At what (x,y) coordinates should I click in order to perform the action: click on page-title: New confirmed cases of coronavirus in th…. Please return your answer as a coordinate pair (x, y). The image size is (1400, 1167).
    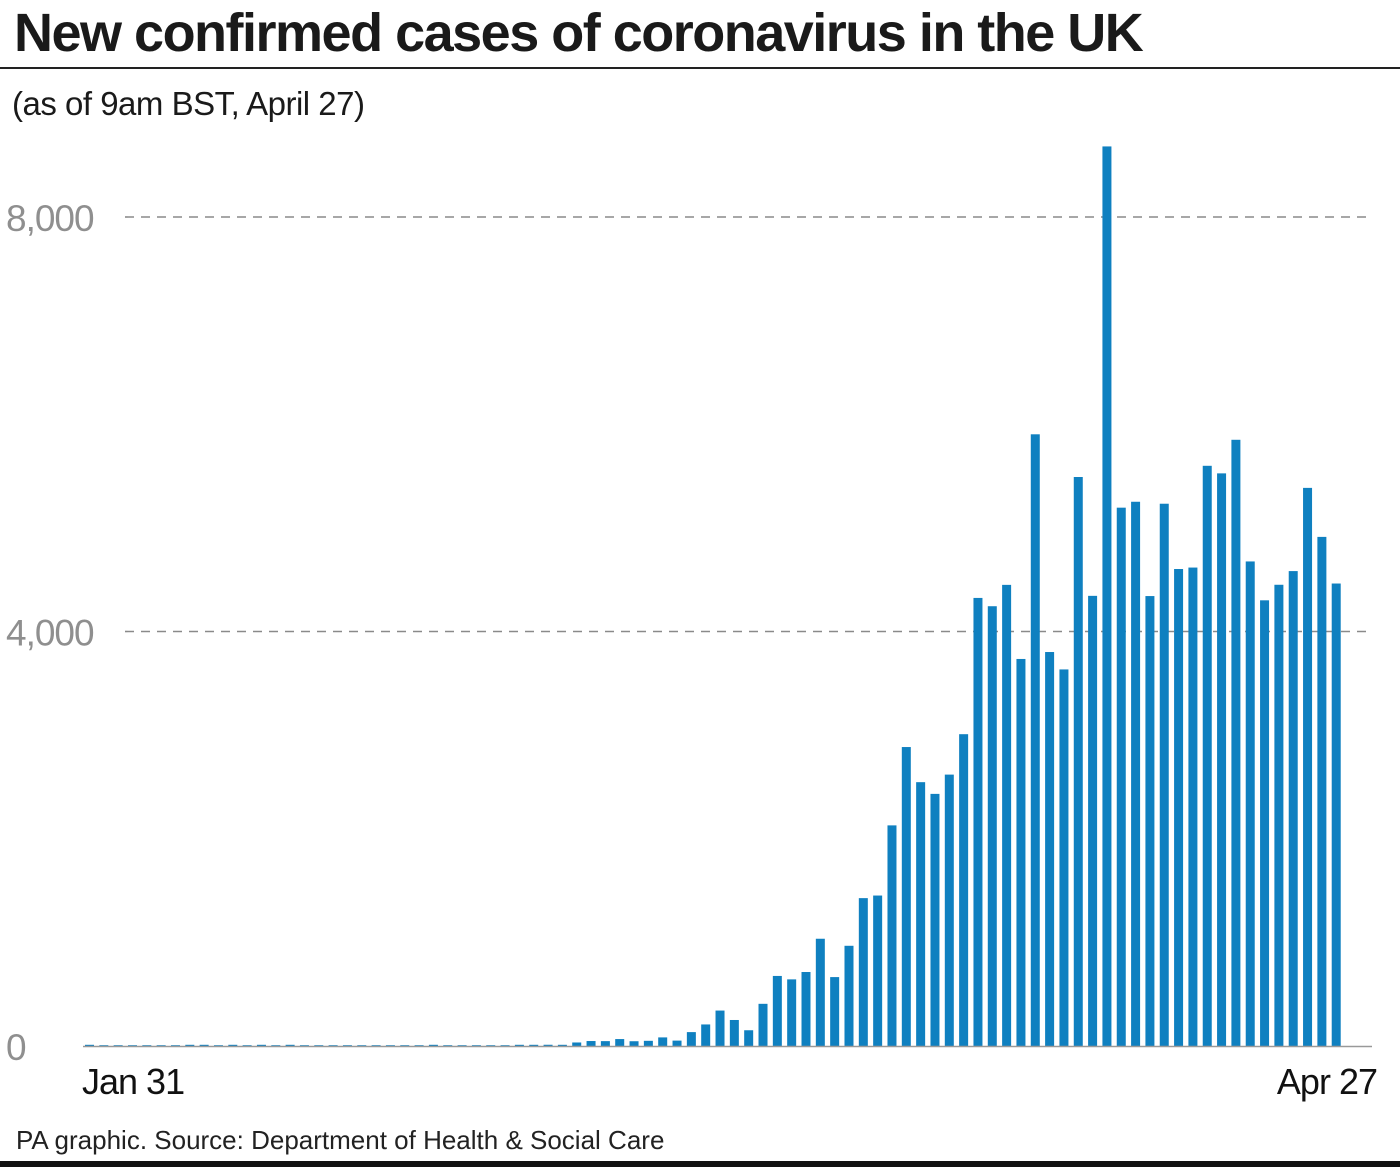
    Looking at the image, I should click on (579, 33).